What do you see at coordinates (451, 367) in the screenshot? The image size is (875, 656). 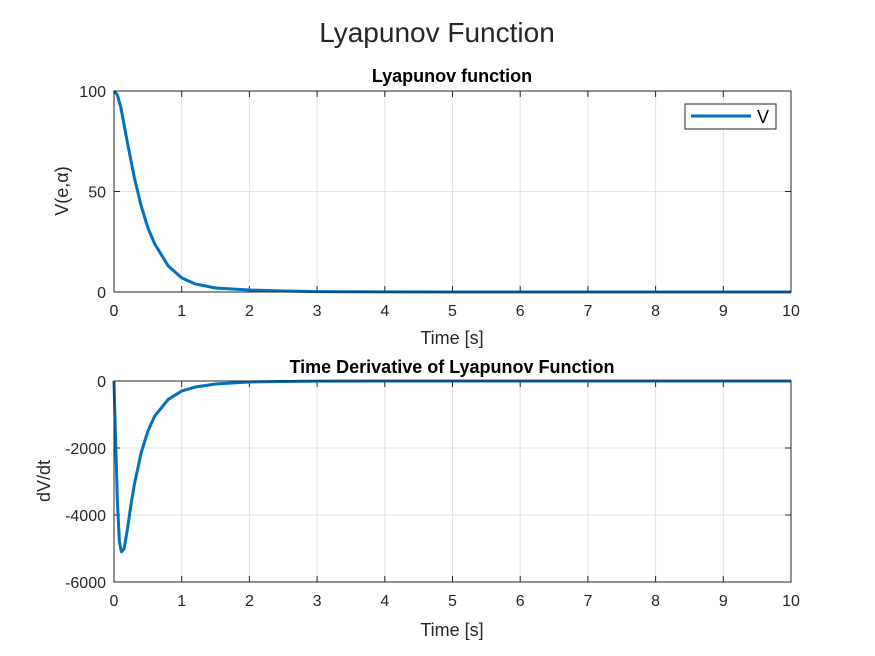 I see `axes-bottom-title: Time Derivative of Lyapunov Function` at bounding box center [451, 367].